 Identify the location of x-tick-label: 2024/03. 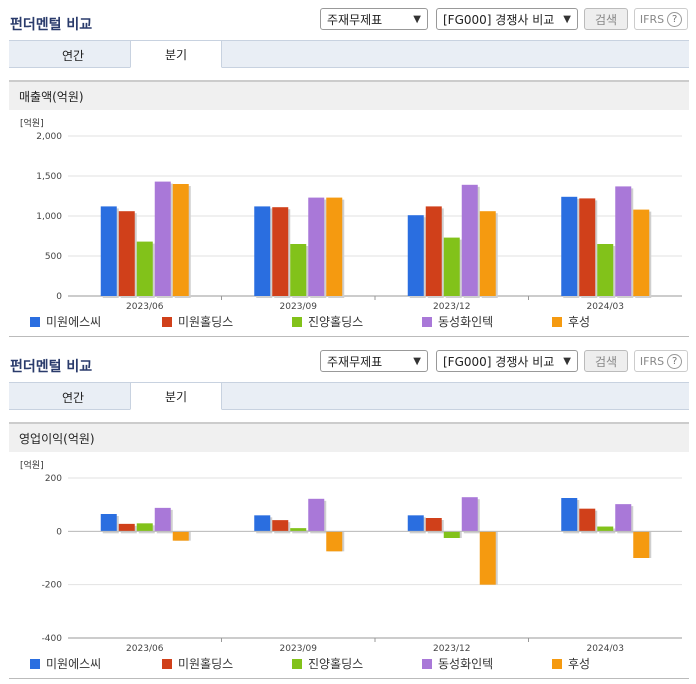
(605, 649).